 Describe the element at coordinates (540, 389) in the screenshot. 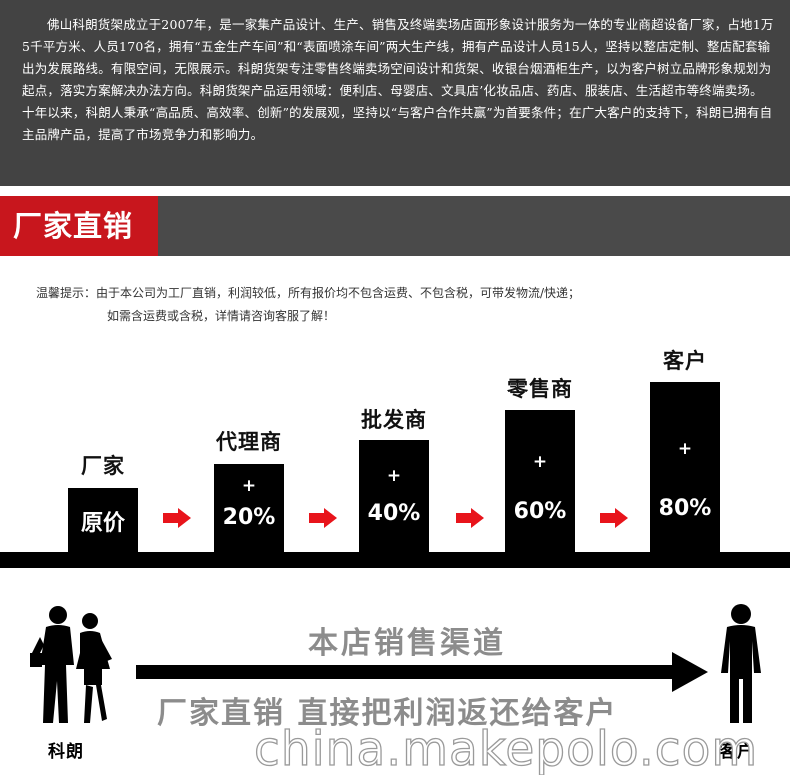

I see `bar-label-retailer: 零售商` at that location.